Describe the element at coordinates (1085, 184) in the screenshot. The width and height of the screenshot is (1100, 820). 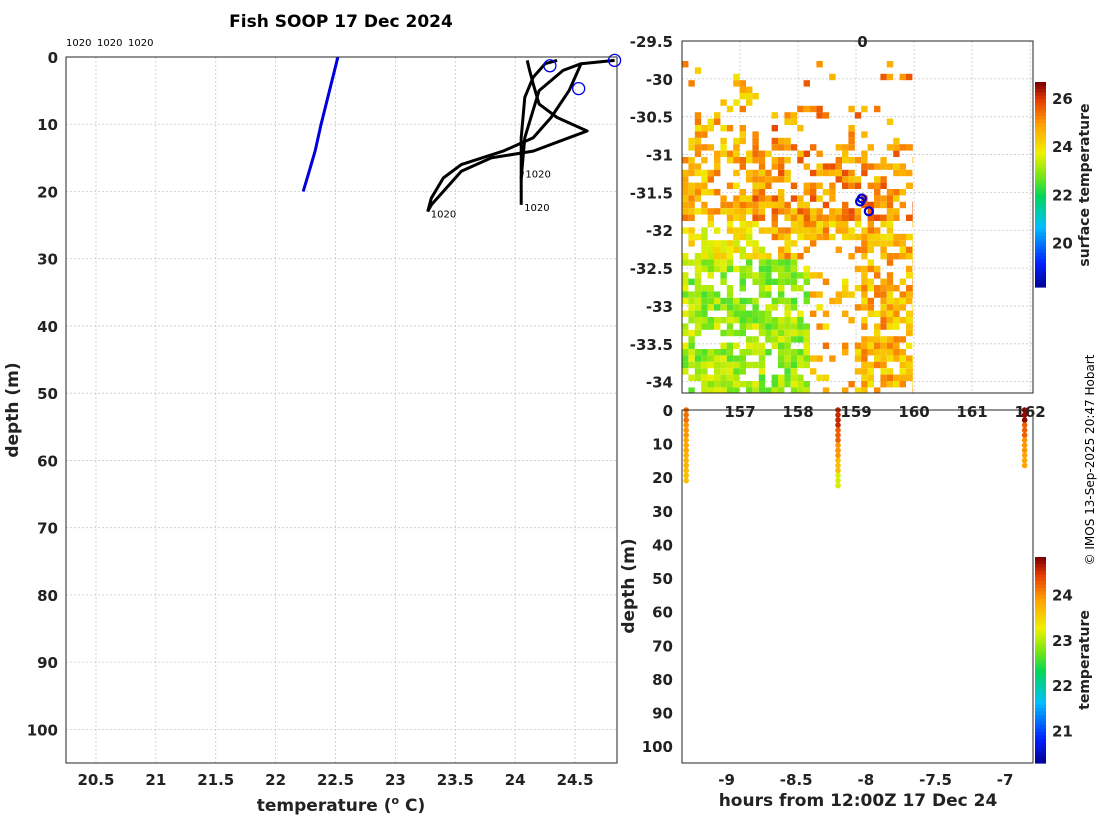
I see `surface-temperature-colorbar-label: surface temperature` at that location.